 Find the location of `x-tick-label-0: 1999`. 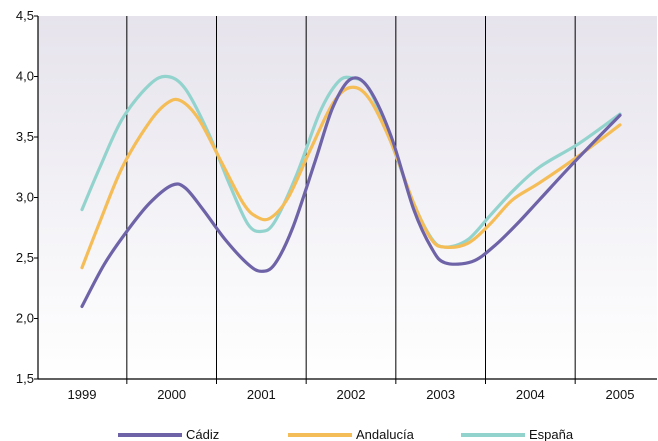

x-tick-label-0: 1999 is located at coordinates (82, 394).